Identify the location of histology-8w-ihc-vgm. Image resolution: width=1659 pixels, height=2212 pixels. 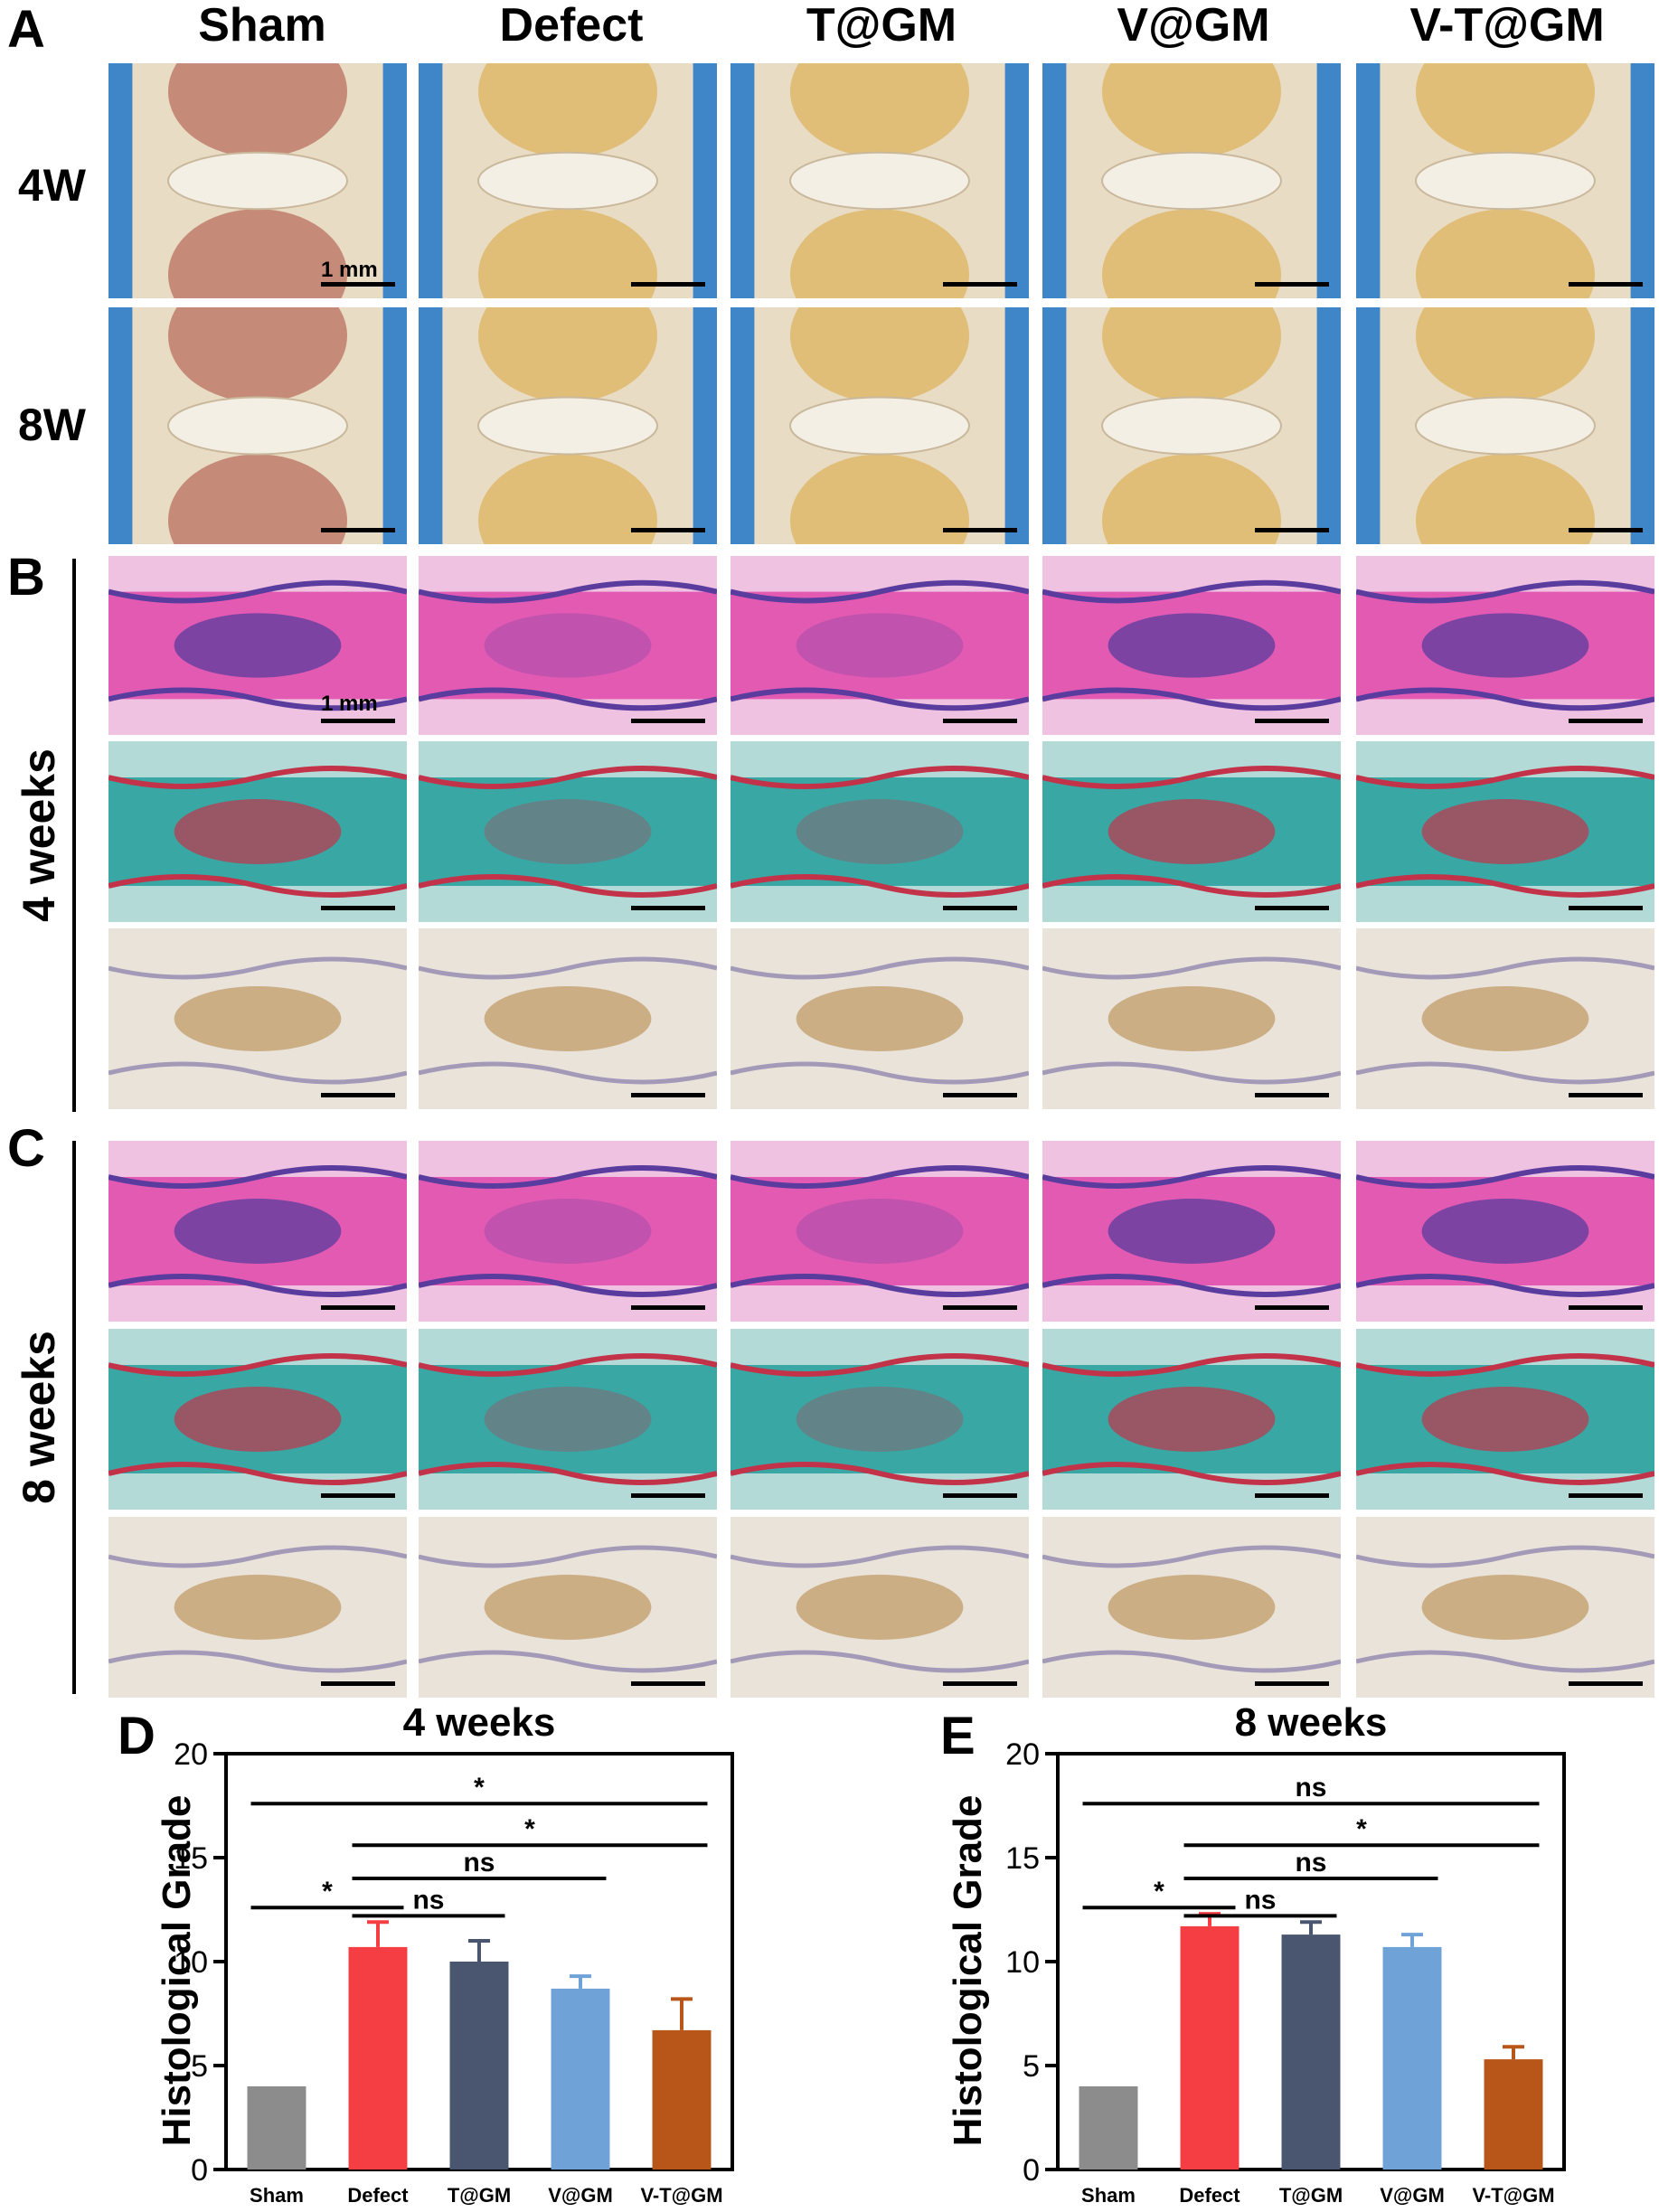
(1191, 1607).